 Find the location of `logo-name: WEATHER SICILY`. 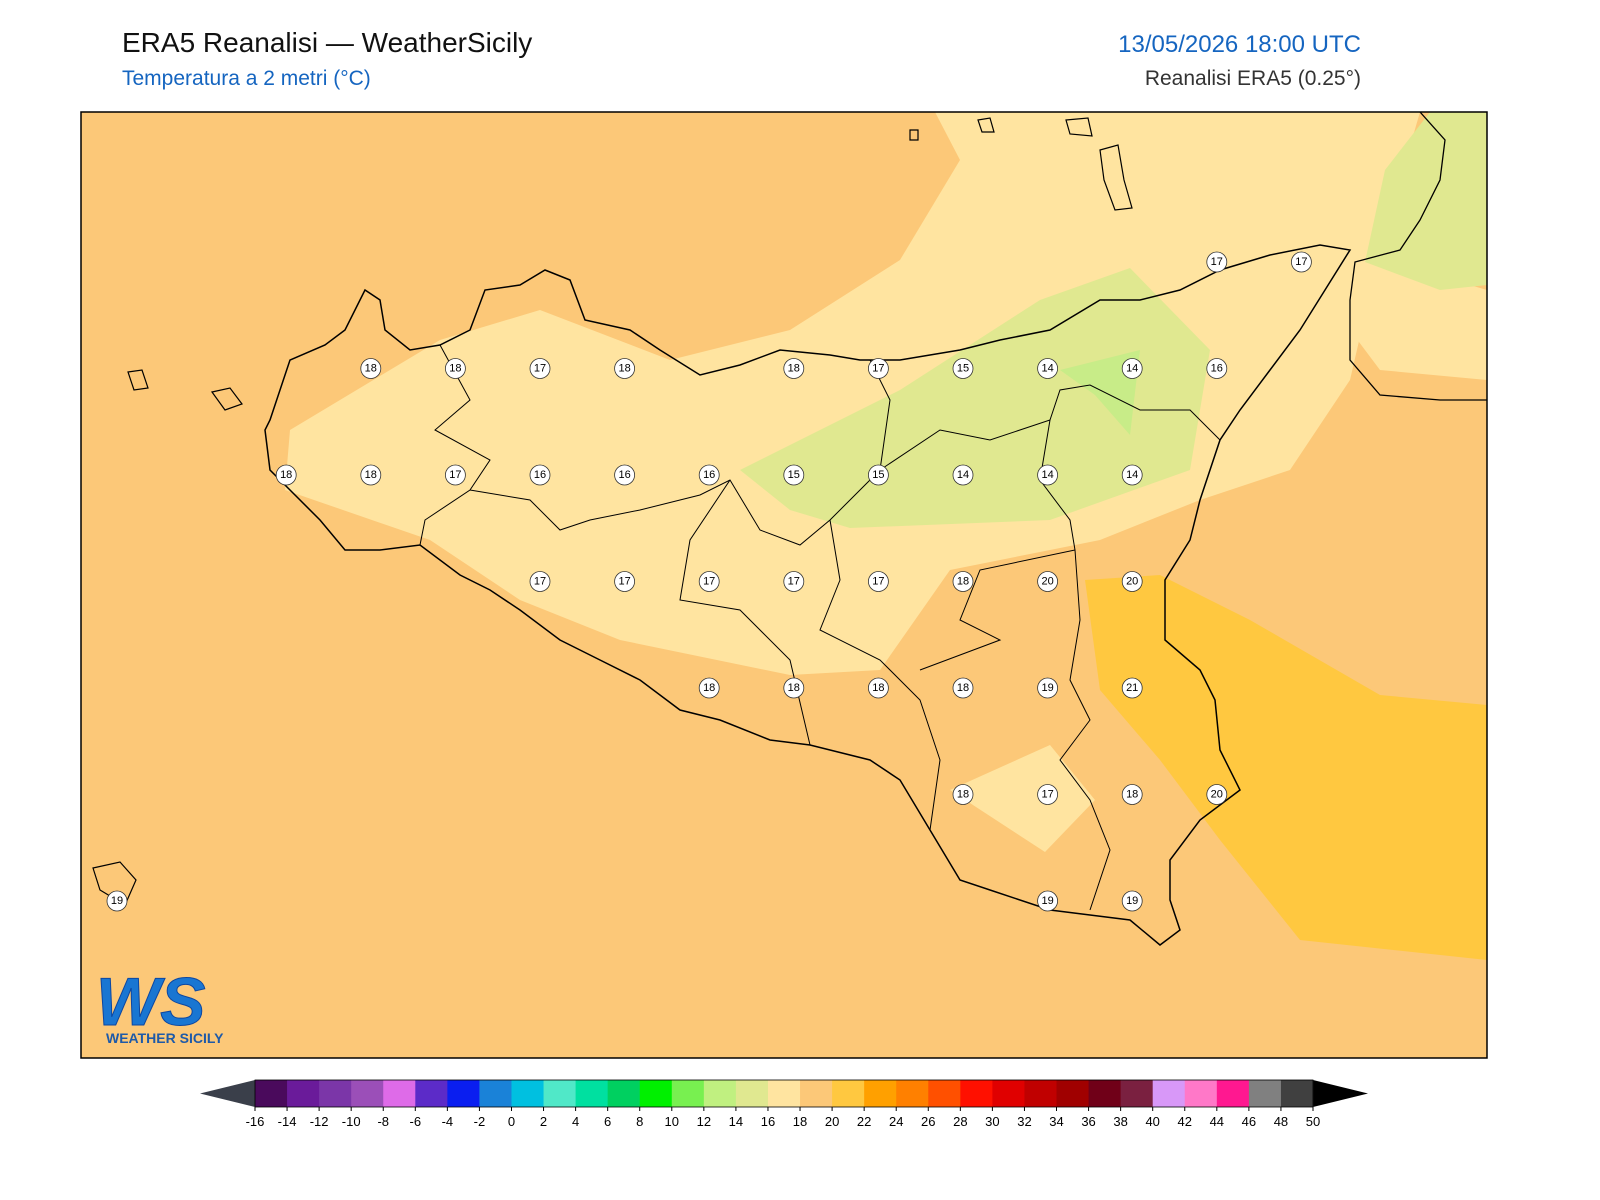

logo-name: WEATHER SICILY is located at coordinates (165, 1038).